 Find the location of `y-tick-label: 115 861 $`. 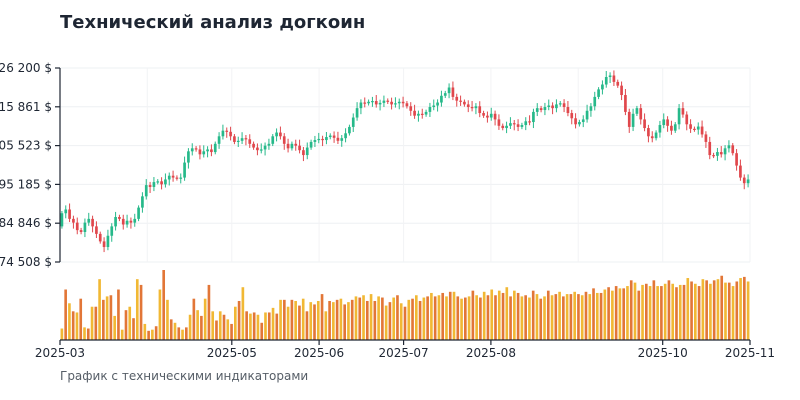

y-tick-label: 115 861 $ is located at coordinates (26, 107).